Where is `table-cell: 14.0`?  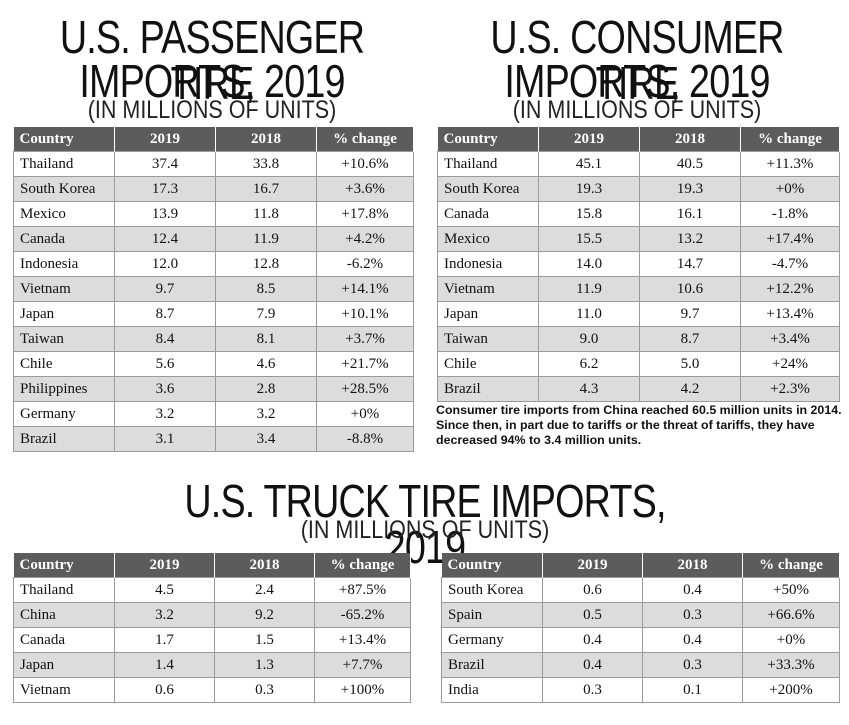 table-cell: 14.0 is located at coordinates (589, 264).